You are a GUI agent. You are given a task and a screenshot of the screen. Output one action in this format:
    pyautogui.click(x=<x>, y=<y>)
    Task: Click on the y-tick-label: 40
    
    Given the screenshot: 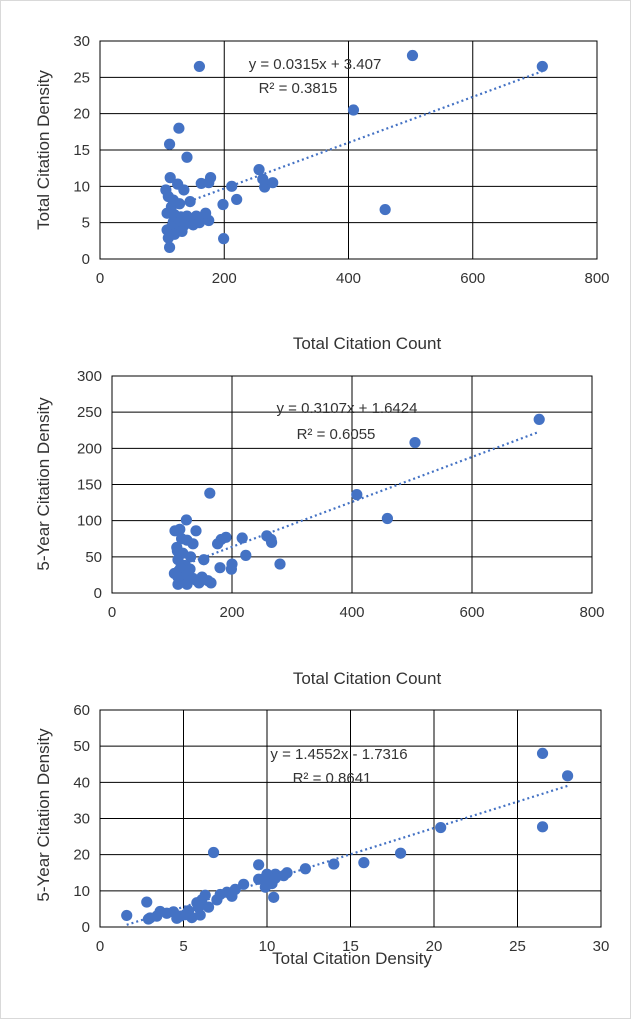 What is the action you would take?
    pyautogui.click(x=81, y=782)
    